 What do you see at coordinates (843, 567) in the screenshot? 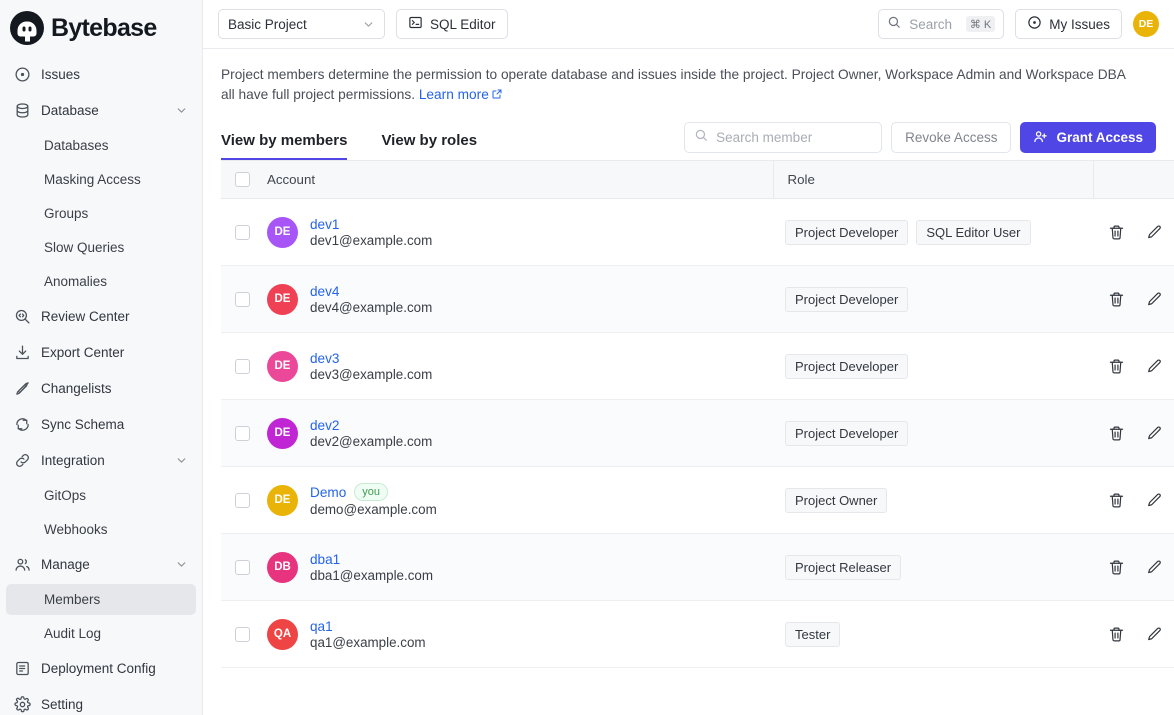
I see `role-badge: Project Releaser` at bounding box center [843, 567].